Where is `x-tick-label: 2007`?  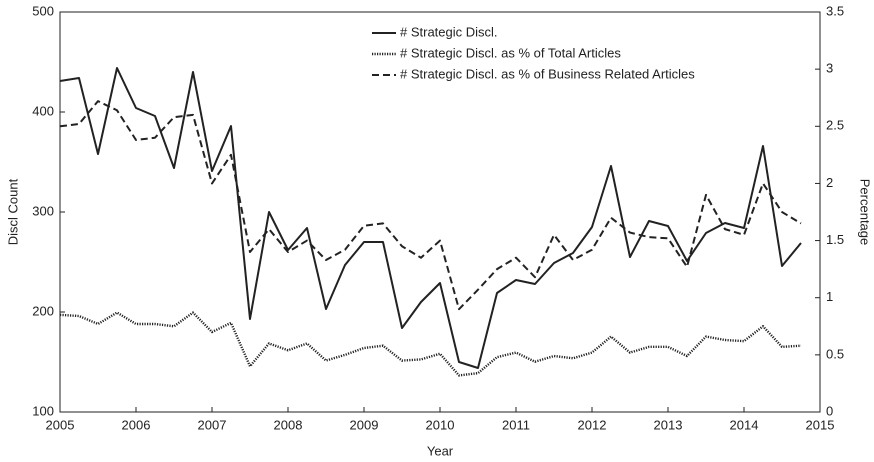 x-tick-label: 2007 is located at coordinates (212, 424).